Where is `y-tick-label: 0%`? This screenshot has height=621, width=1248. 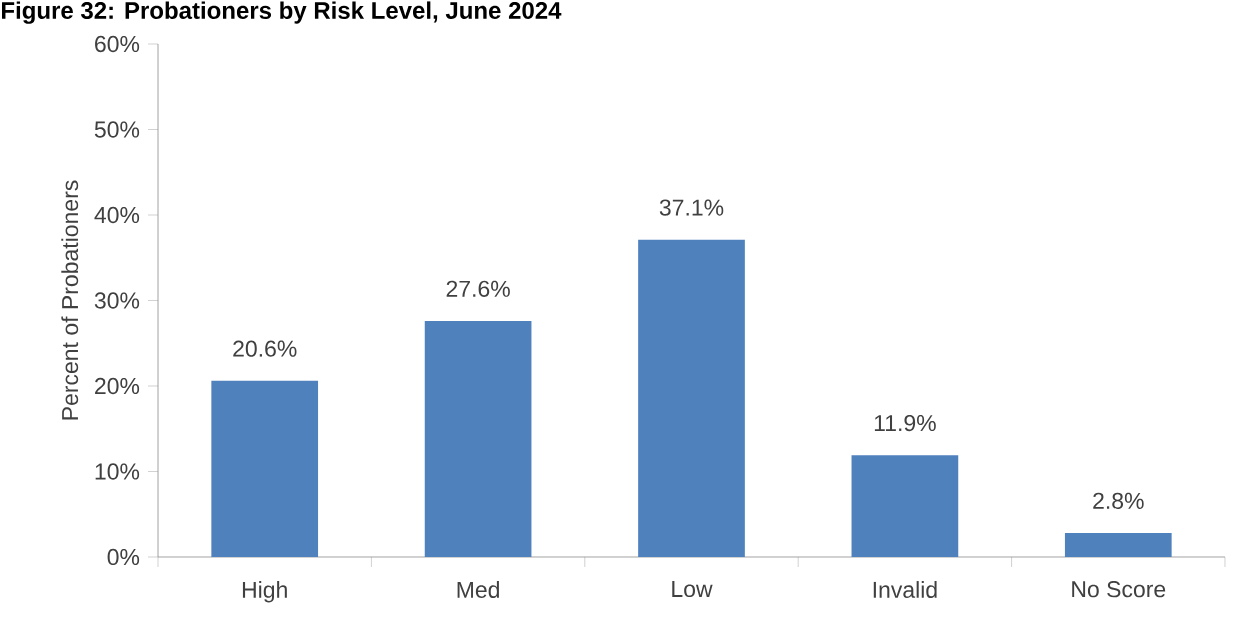
y-tick-label: 0% is located at coordinates (123, 557).